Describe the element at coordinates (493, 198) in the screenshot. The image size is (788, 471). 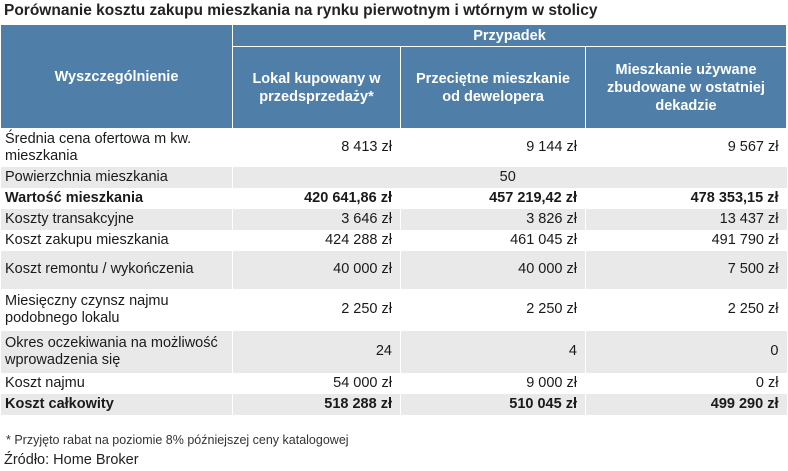
I see `cell-value: 457 219,42 zł` at that location.